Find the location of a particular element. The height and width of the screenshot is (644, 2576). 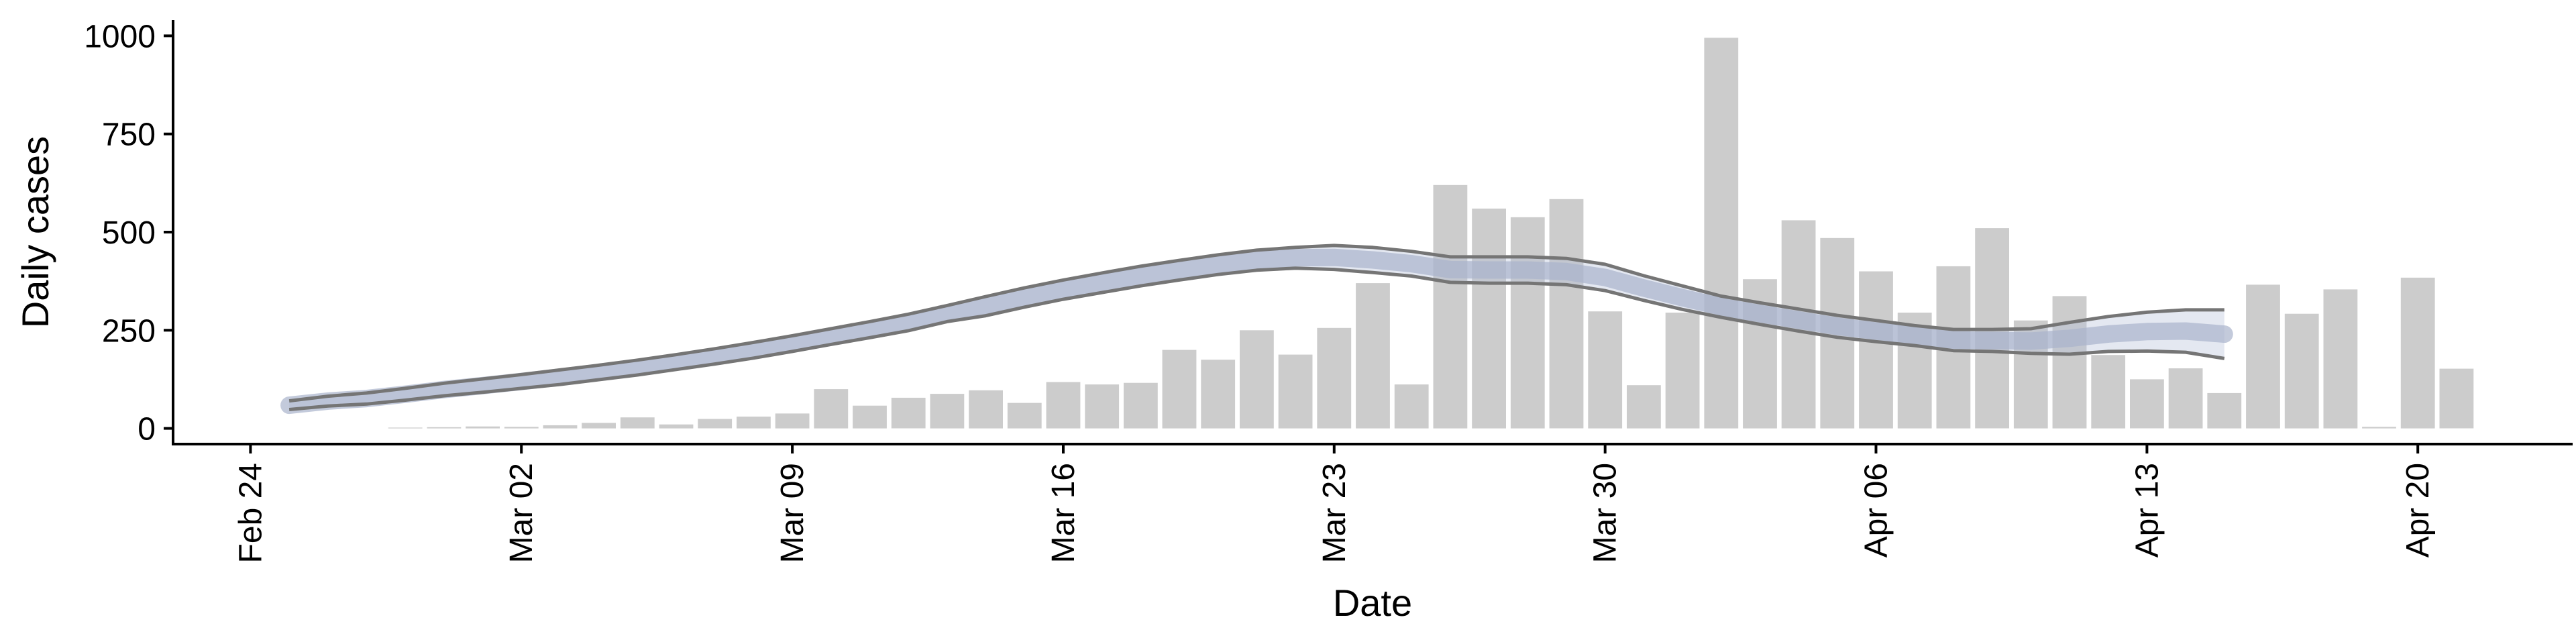

y-ticks: 0 250 500 750 1000 is located at coordinates (128, 233).